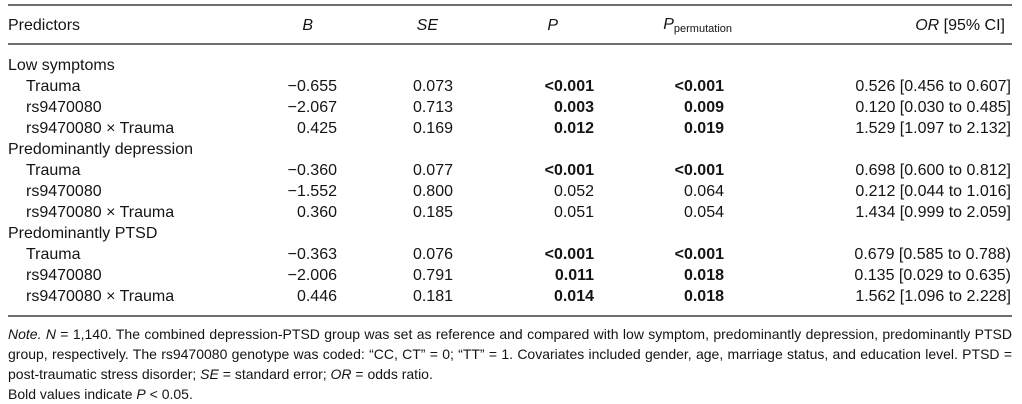 The height and width of the screenshot is (404, 1022). What do you see at coordinates (933, 107) in the screenshot?
I see `or-ci-cell: 0.120 [0.030 to 0.485]` at bounding box center [933, 107].